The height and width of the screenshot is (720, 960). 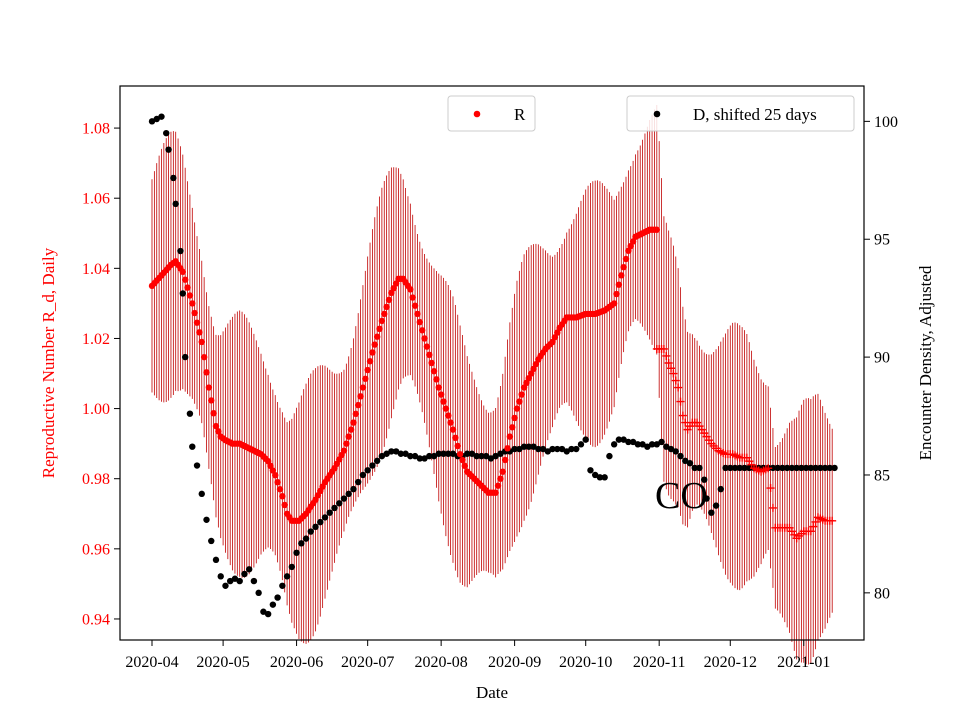 I want to click on left-y-tick-label: 1.04, so click(x=96, y=269).